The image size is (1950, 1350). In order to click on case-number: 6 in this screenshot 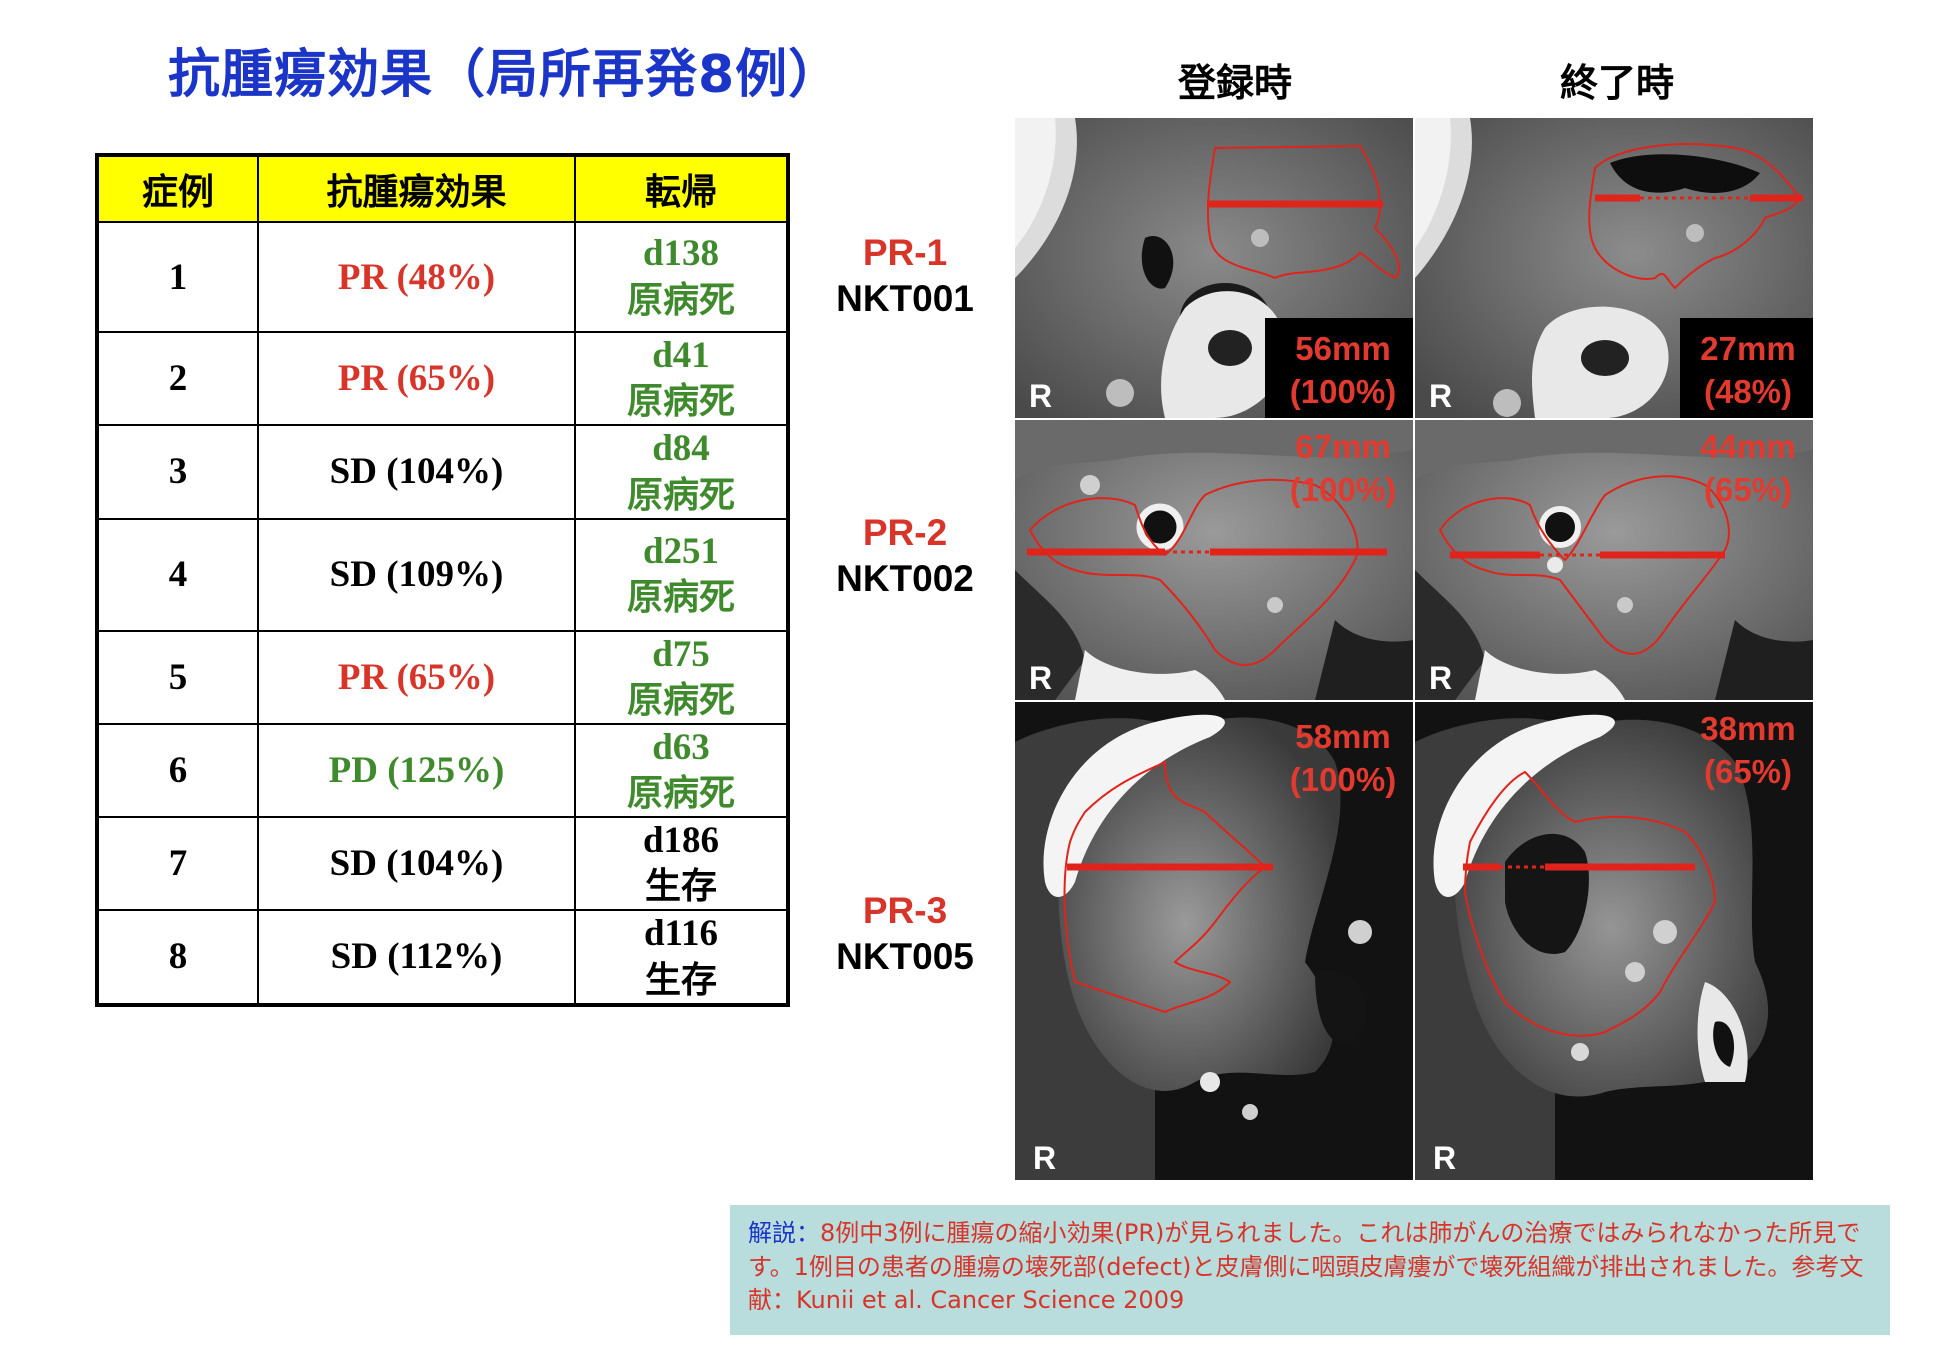, I will do `click(177, 770)`.